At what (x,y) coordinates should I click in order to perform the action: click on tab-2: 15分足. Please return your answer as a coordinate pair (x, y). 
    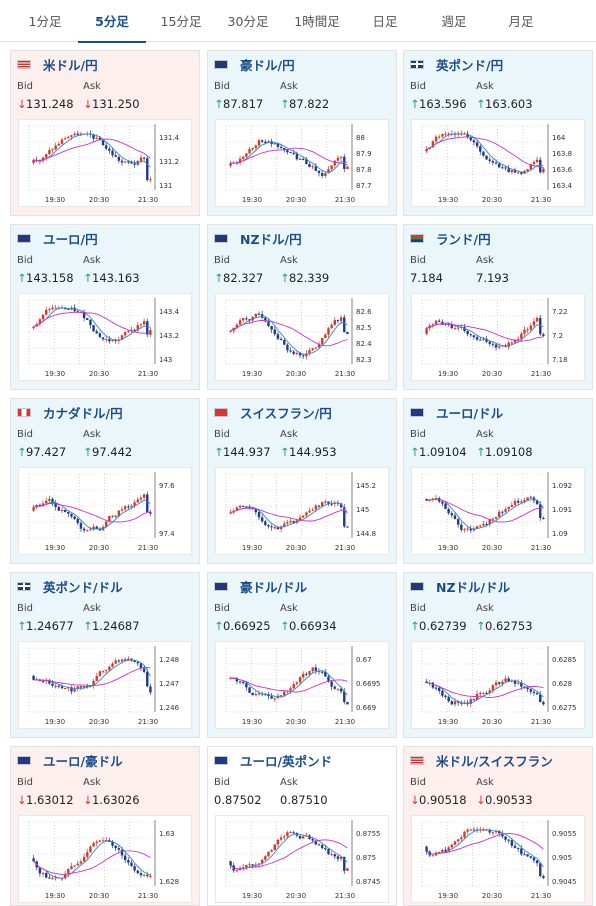
    Looking at the image, I should click on (181, 21).